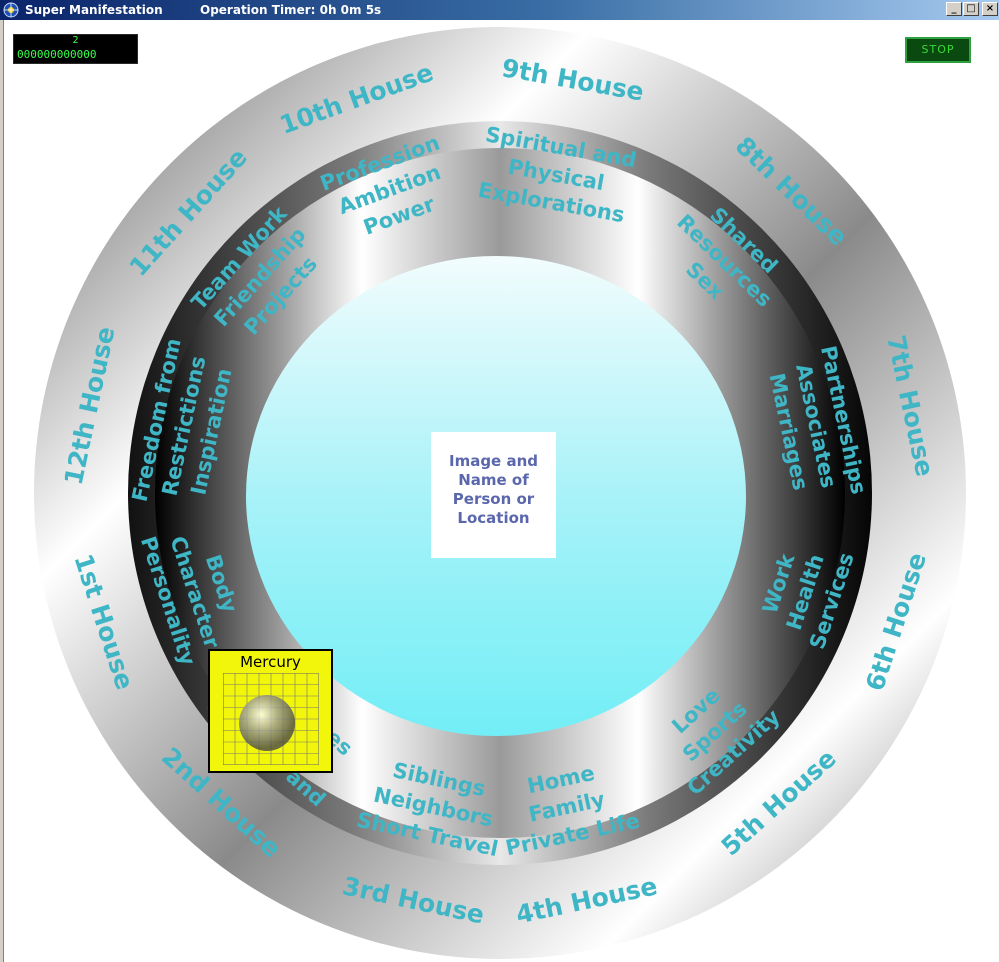 The height and width of the screenshot is (962, 999). I want to click on close-button: ×, so click(990, 9).